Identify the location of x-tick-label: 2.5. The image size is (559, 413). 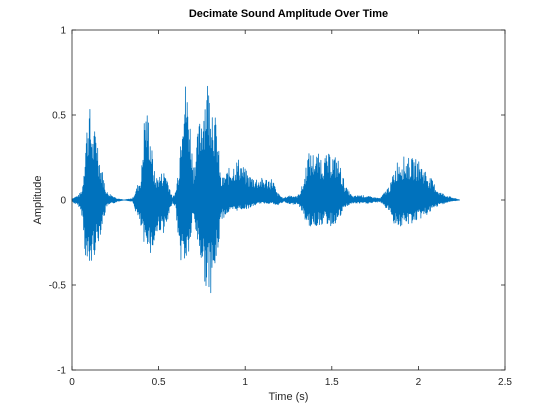
(505, 382).